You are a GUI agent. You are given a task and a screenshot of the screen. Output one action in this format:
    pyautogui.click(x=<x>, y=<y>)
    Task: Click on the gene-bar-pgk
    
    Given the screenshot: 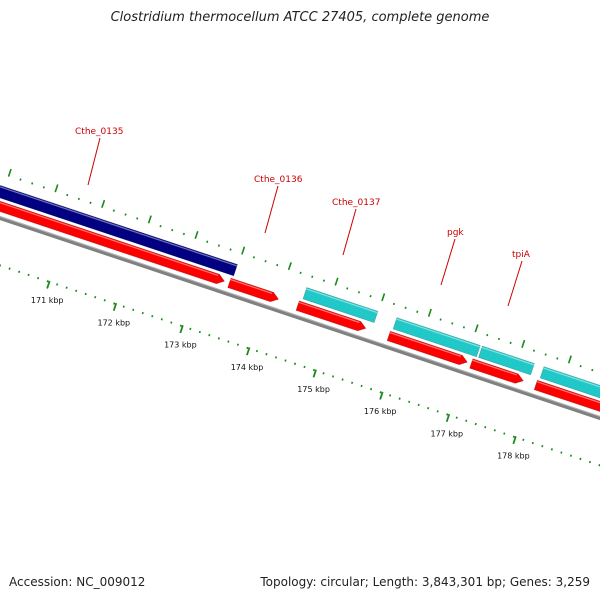 What is the action you would take?
    pyautogui.click(x=436, y=337)
    